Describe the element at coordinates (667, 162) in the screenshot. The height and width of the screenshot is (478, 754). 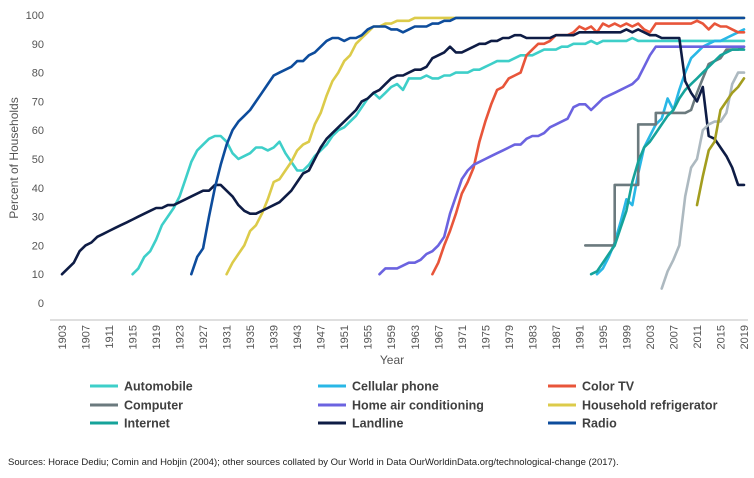
I see `series-line-internet` at that location.